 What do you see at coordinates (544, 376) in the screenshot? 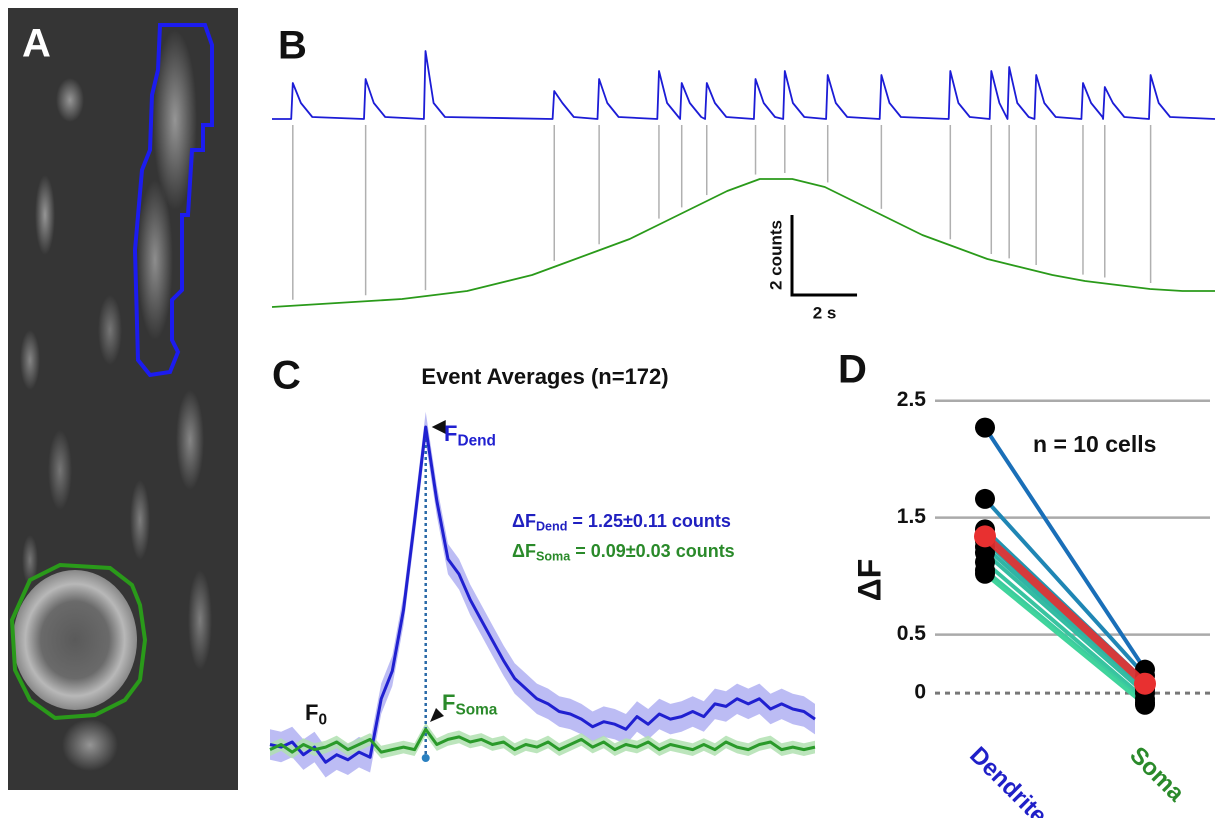
I see `chart-title: Event Averages (n=172)` at bounding box center [544, 376].